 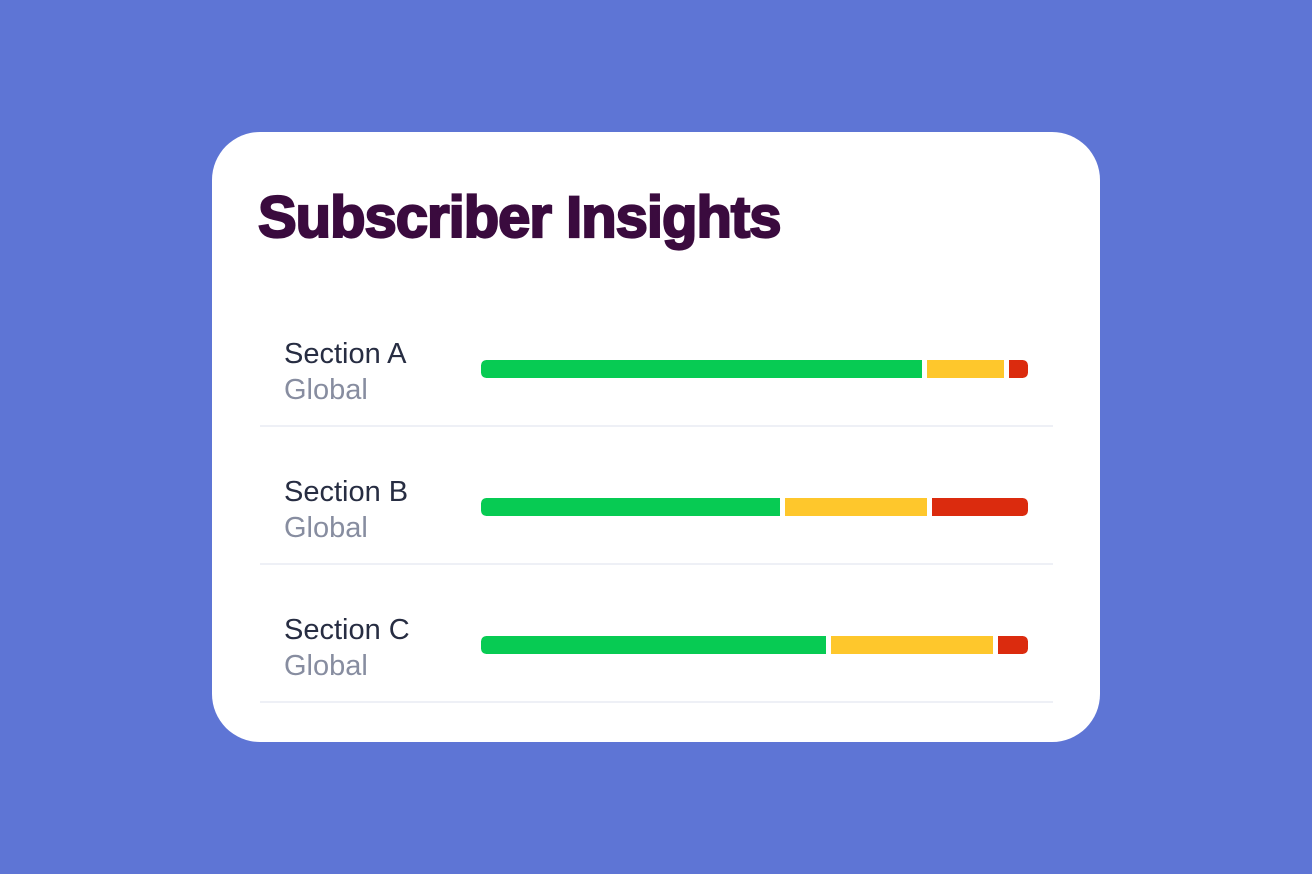 What do you see at coordinates (520, 217) in the screenshot?
I see `page-title: Subscriber Insights` at bounding box center [520, 217].